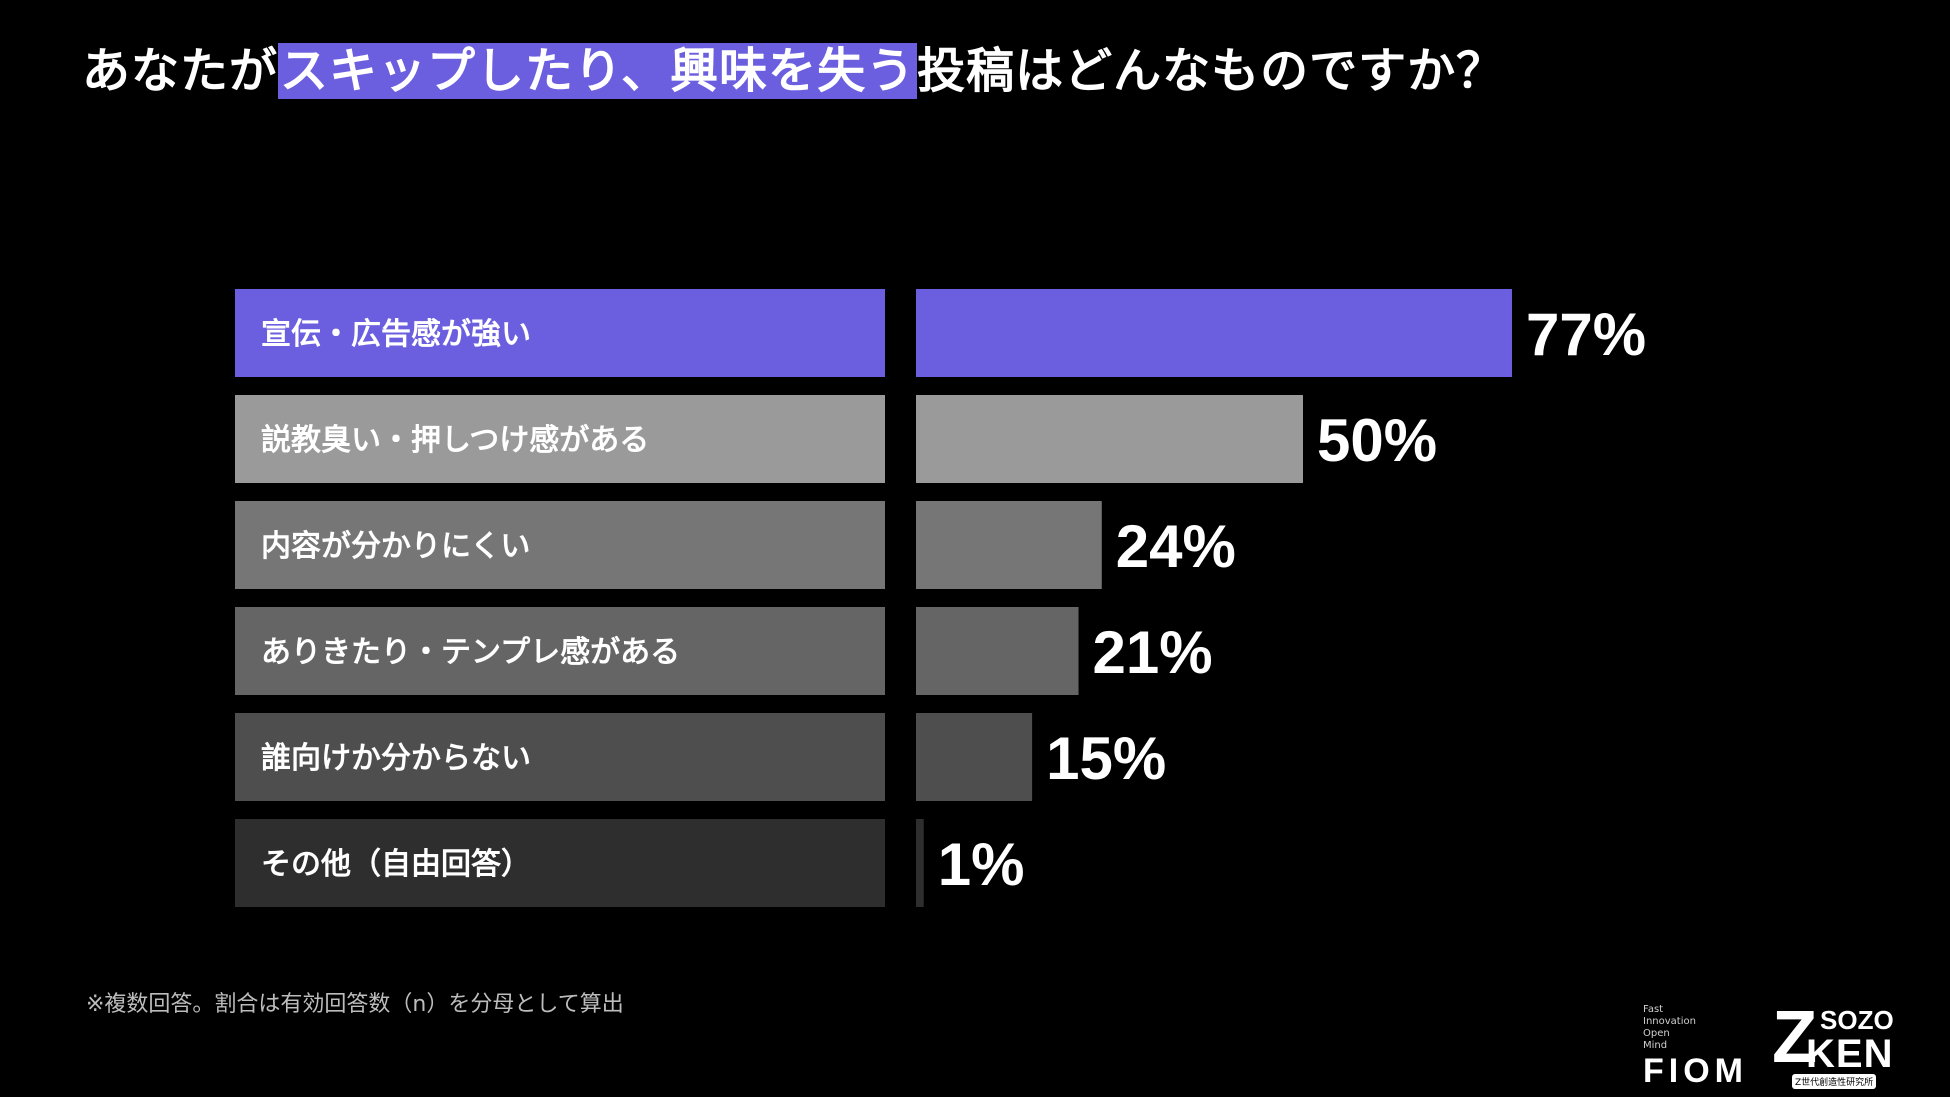 Image resolution: width=1950 pixels, height=1097 pixels. Describe the element at coordinates (1698, 1047) in the screenshot. I see `fiom-logo: Fast Innovation Open Mind FIOM` at that location.